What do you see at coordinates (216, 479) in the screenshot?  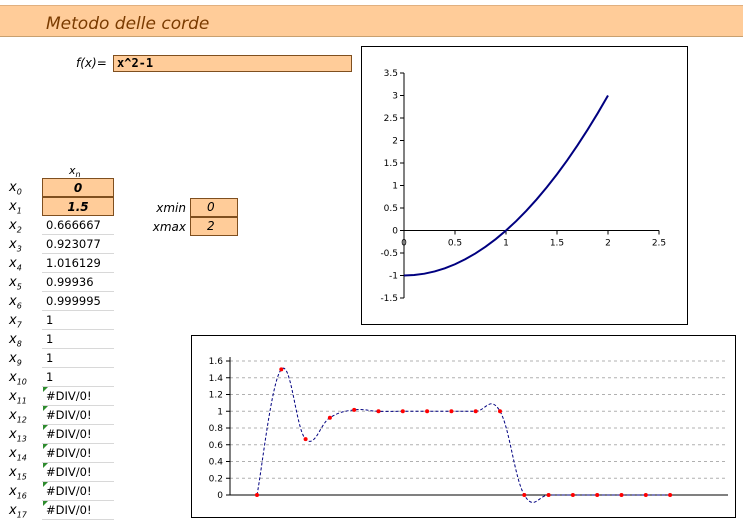 I see `y-tick-label: 0.2` at bounding box center [216, 479].